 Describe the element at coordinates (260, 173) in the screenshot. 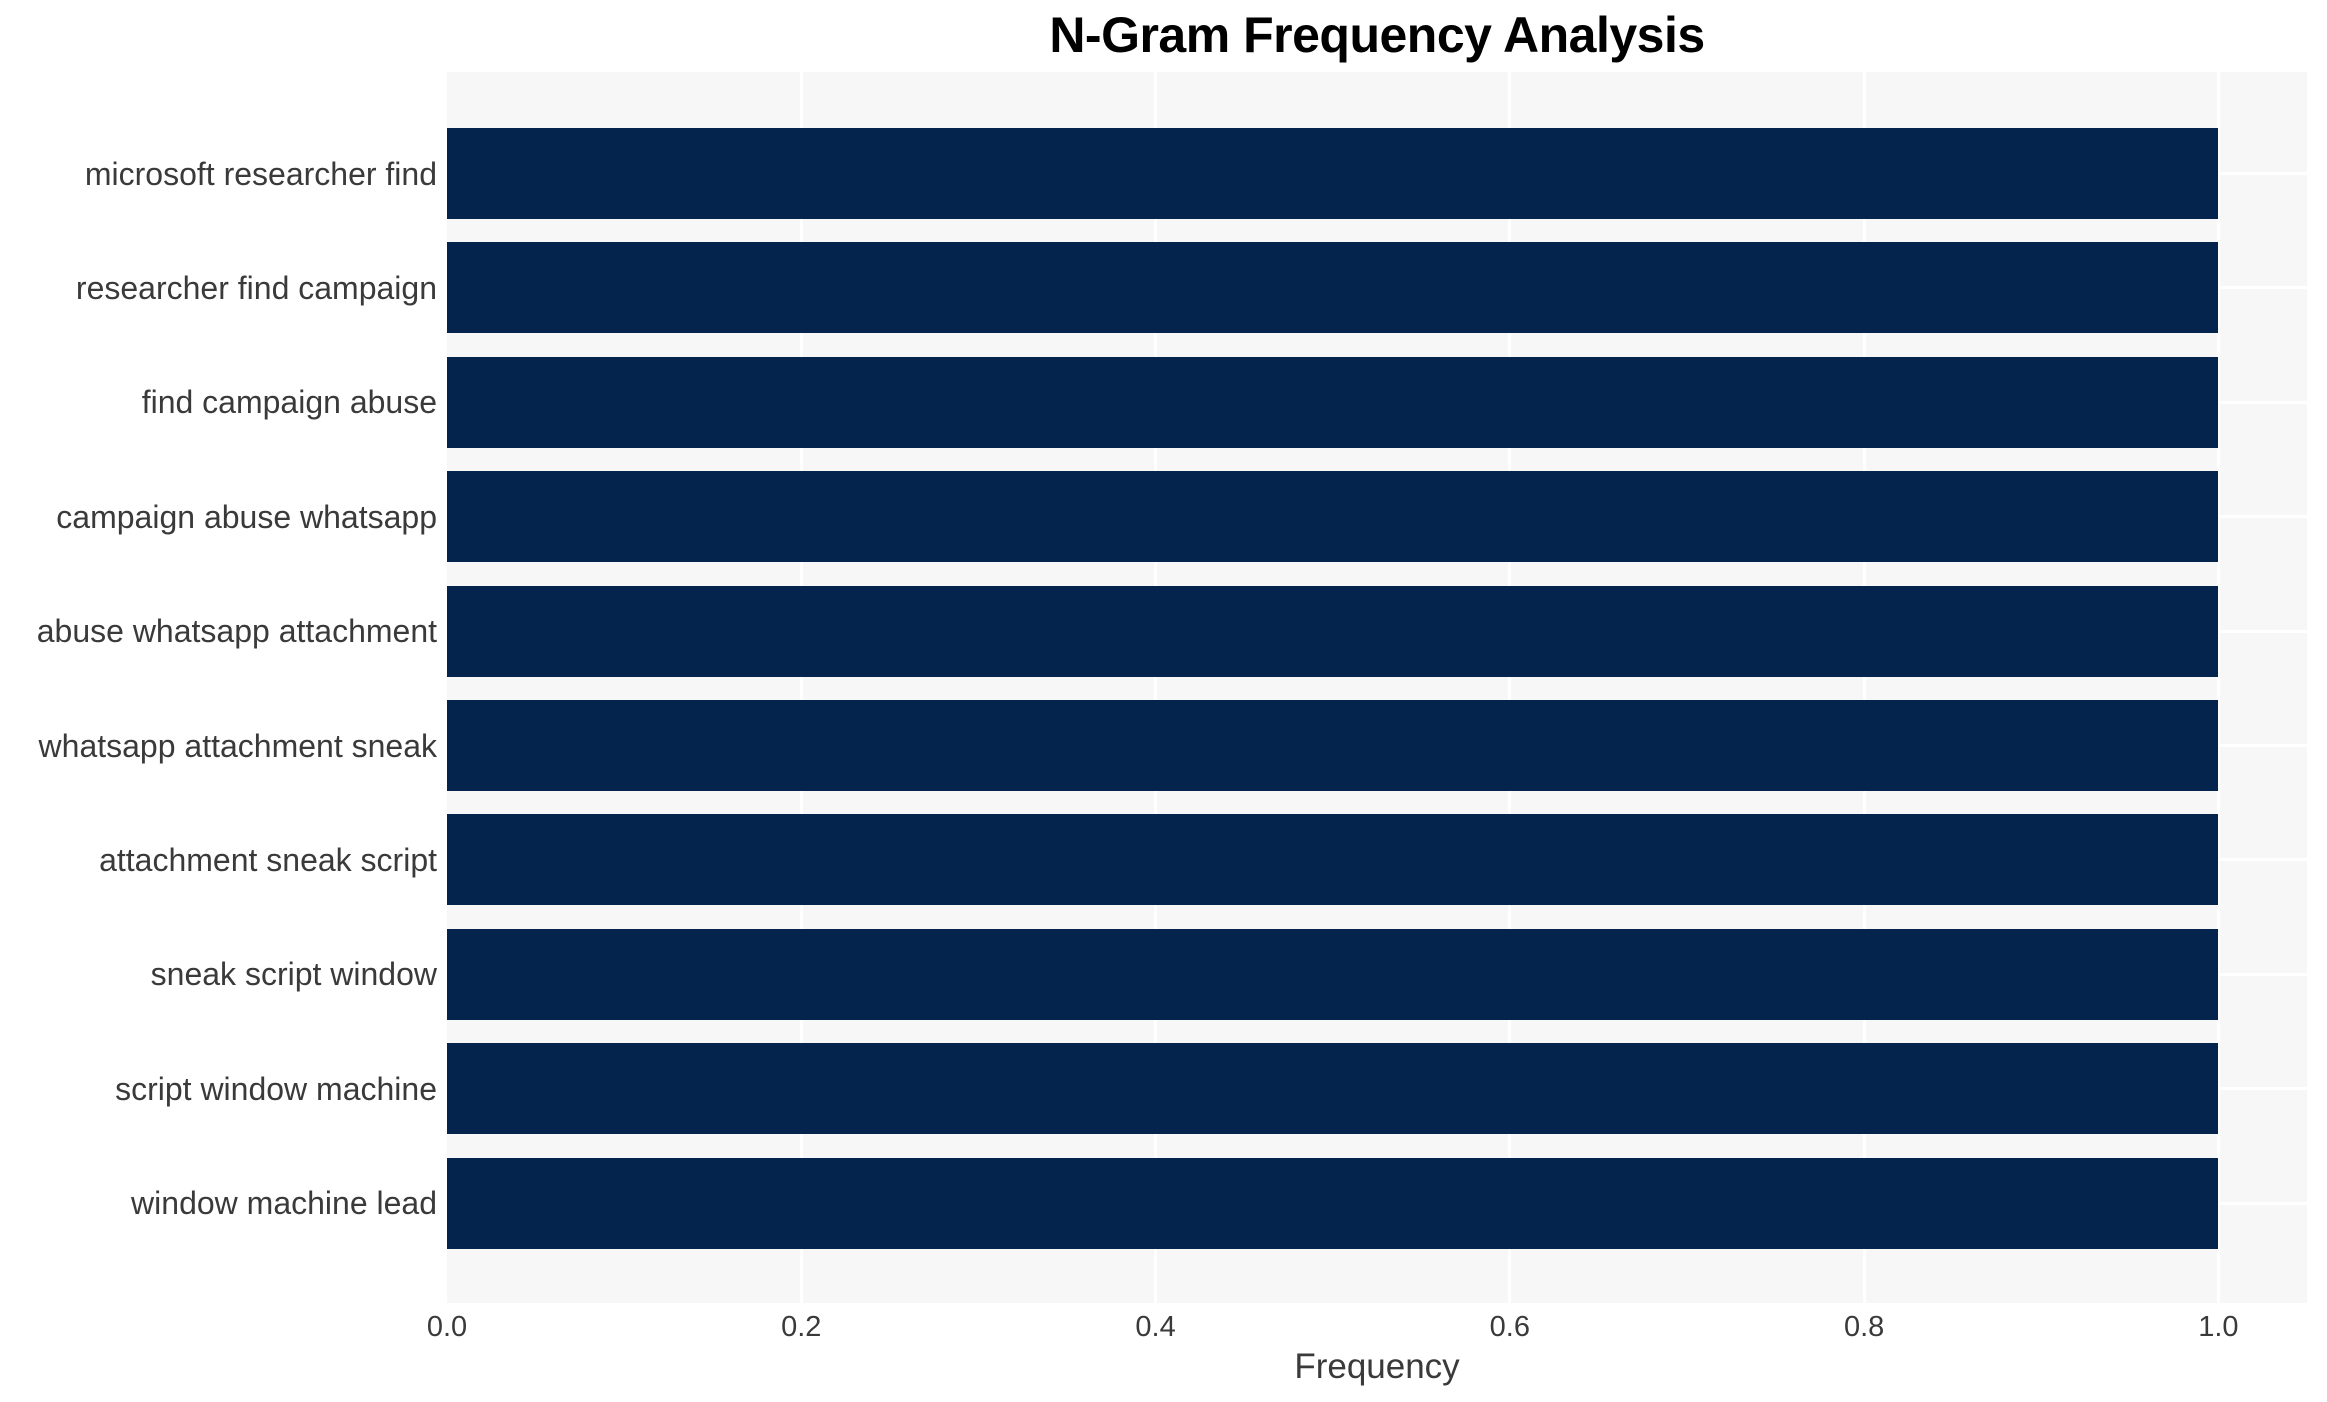

I see `y-tick-label: microsoft researcher find` at that location.